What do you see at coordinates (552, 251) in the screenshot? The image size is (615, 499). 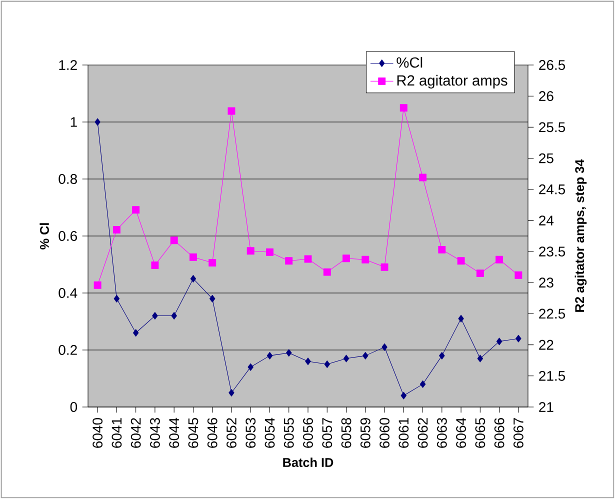 I see `y2-tick-label: 23.5` at bounding box center [552, 251].